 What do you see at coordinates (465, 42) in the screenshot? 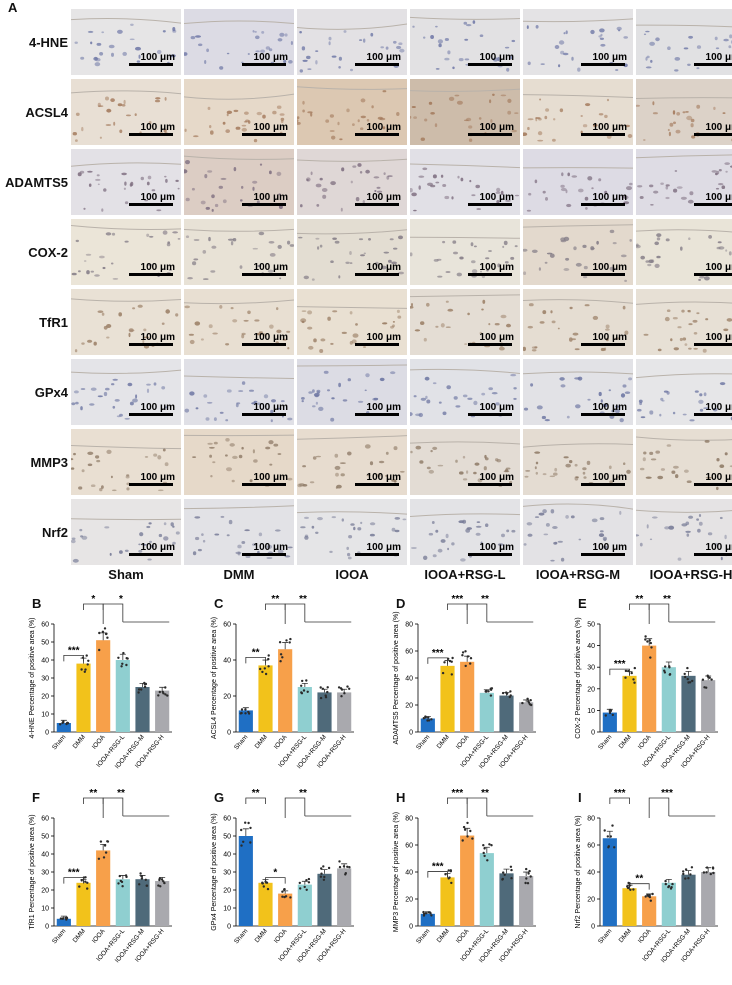
I see `micrograph-4-hne-iooa-rsg-l: 100 μm` at bounding box center [465, 42].